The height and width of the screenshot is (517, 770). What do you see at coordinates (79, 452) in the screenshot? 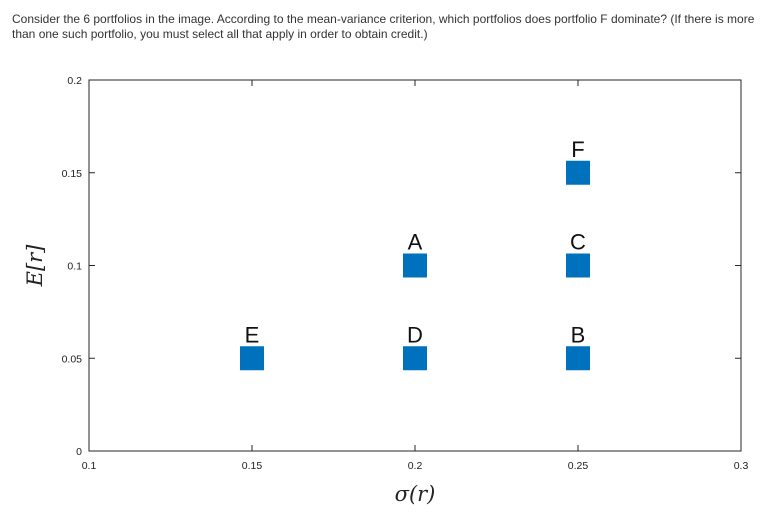
I see `y-tick-label: 0` at bounding box center [79, 452].